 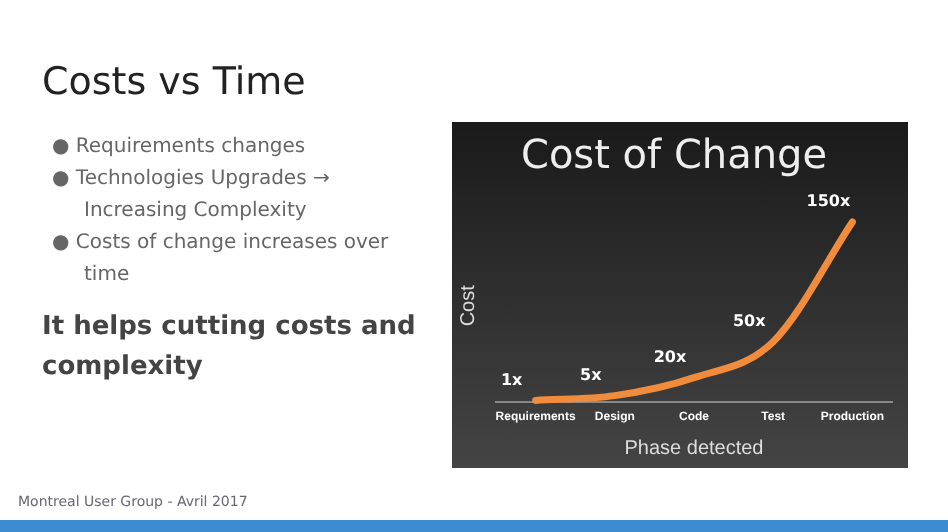 I want to click on data-label: 5x, so click(x=592, y=374).